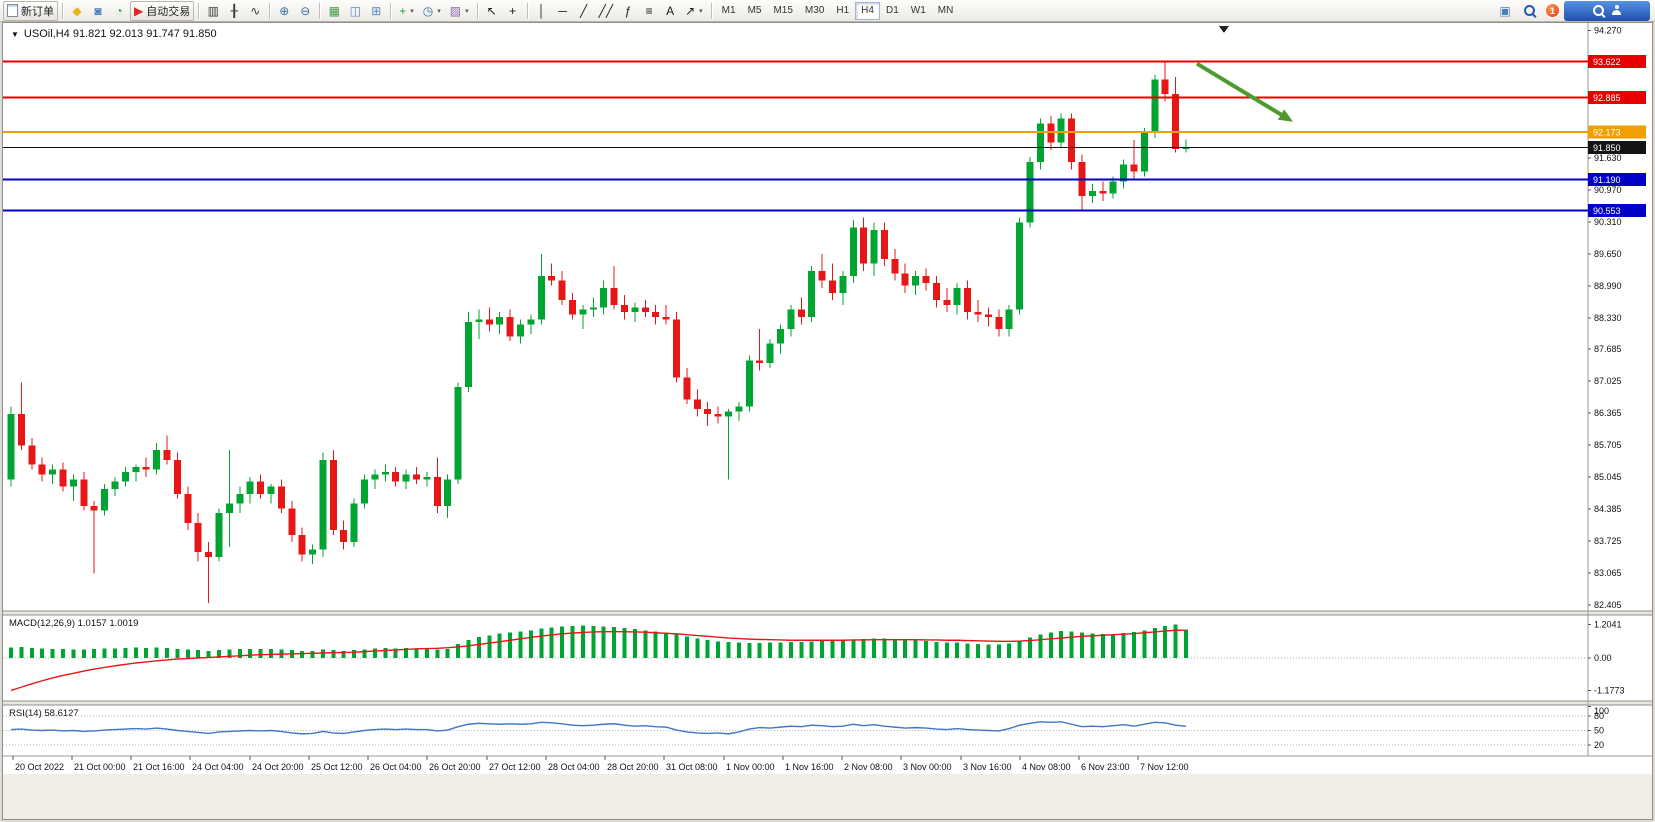  Describe the element at coordinates (843, 10) in the screenshot. I see `timeframe-h1: H1` at that location.